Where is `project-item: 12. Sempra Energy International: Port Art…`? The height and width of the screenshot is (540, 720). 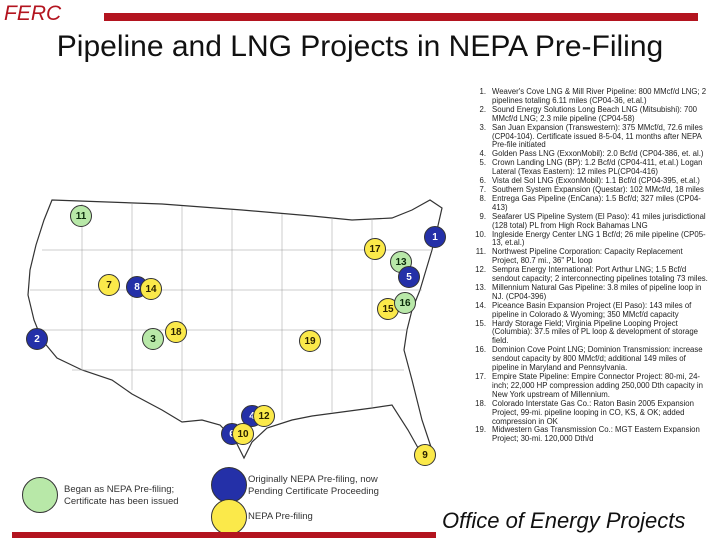 project-item: 12. Sempra Energy International: Port Art… is located at coordinates (583, 274).